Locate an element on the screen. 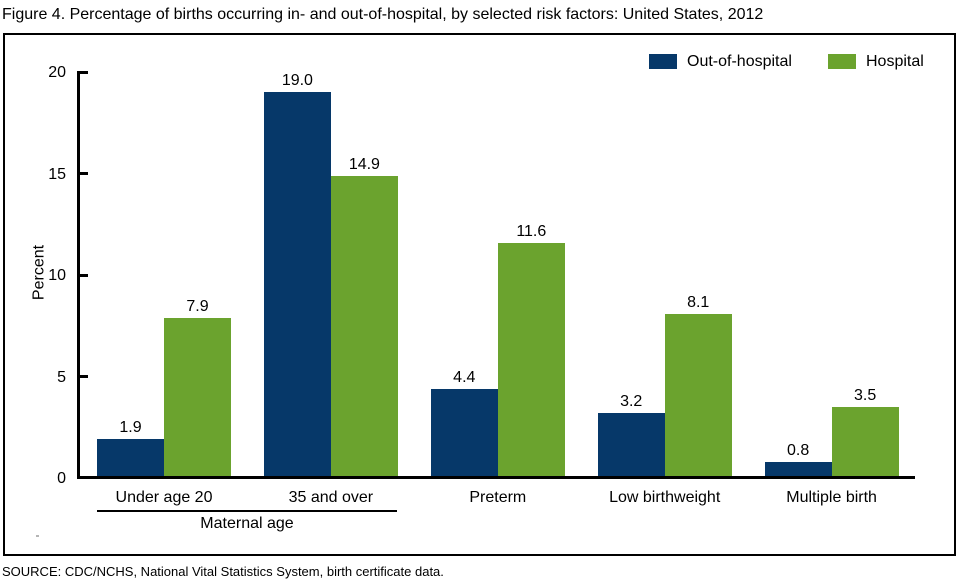 This screenshot has height=582, width=960. x-category-label: 35 and over is located at coordinates (331, 497).